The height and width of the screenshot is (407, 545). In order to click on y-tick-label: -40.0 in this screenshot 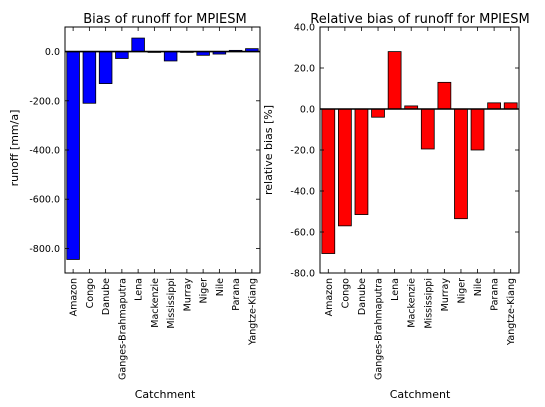, I will do `click(302, 192)`.